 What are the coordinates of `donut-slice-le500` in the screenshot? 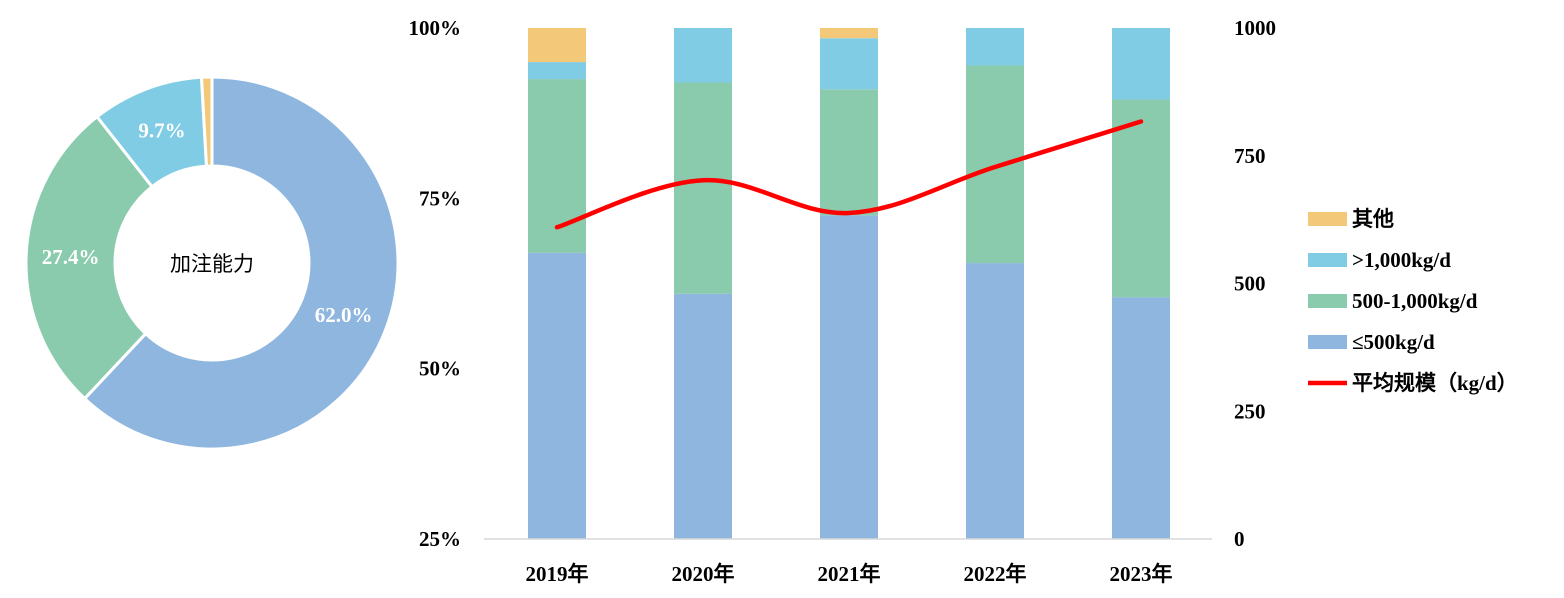 It's located at (241, 263).